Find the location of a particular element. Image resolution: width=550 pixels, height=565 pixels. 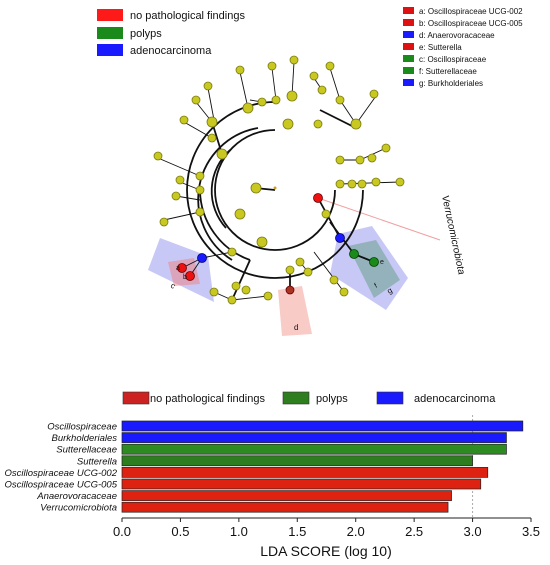

category-label-5: Oscillospiraceae UCG-005 is located at coordinates (61, 485).